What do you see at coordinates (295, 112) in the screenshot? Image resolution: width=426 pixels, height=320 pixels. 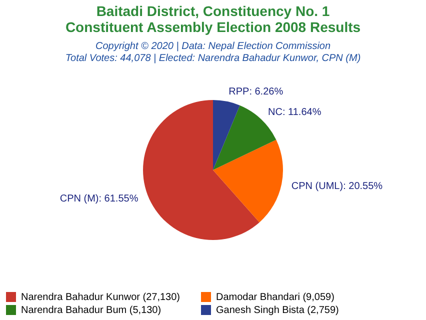 I see `data-label: NC: 11.64%` at bounding box center [295, 112].